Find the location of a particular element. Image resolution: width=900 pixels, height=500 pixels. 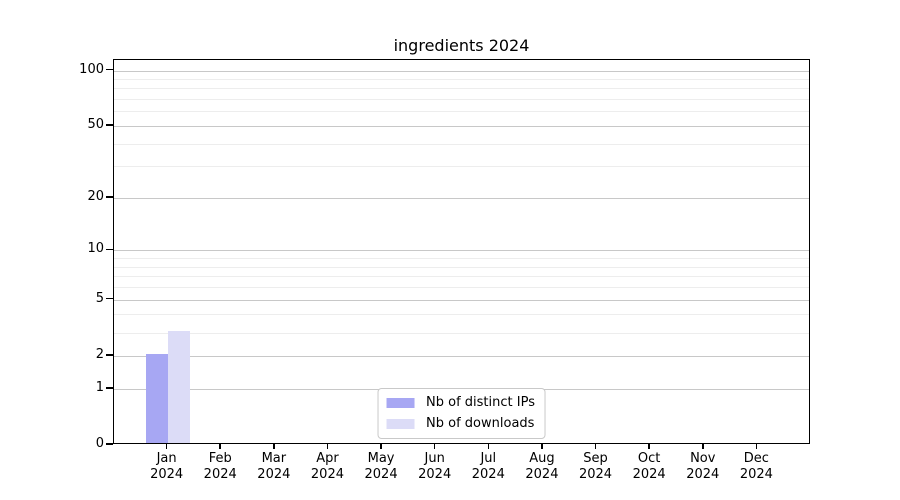

x-tick-label: Oct 2024 is located at coordinates (649, 466).